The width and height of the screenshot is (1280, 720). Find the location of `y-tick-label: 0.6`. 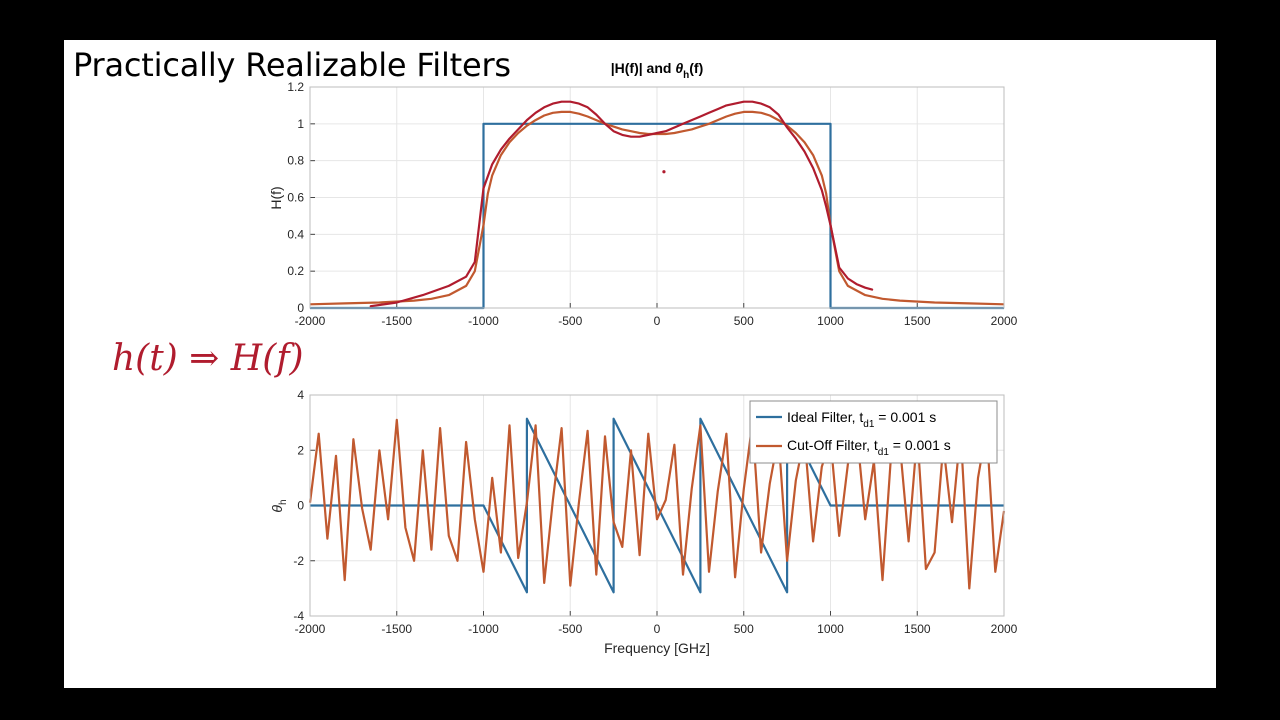

y-tick-label: 0.6 is located at coordinates (295, 198).